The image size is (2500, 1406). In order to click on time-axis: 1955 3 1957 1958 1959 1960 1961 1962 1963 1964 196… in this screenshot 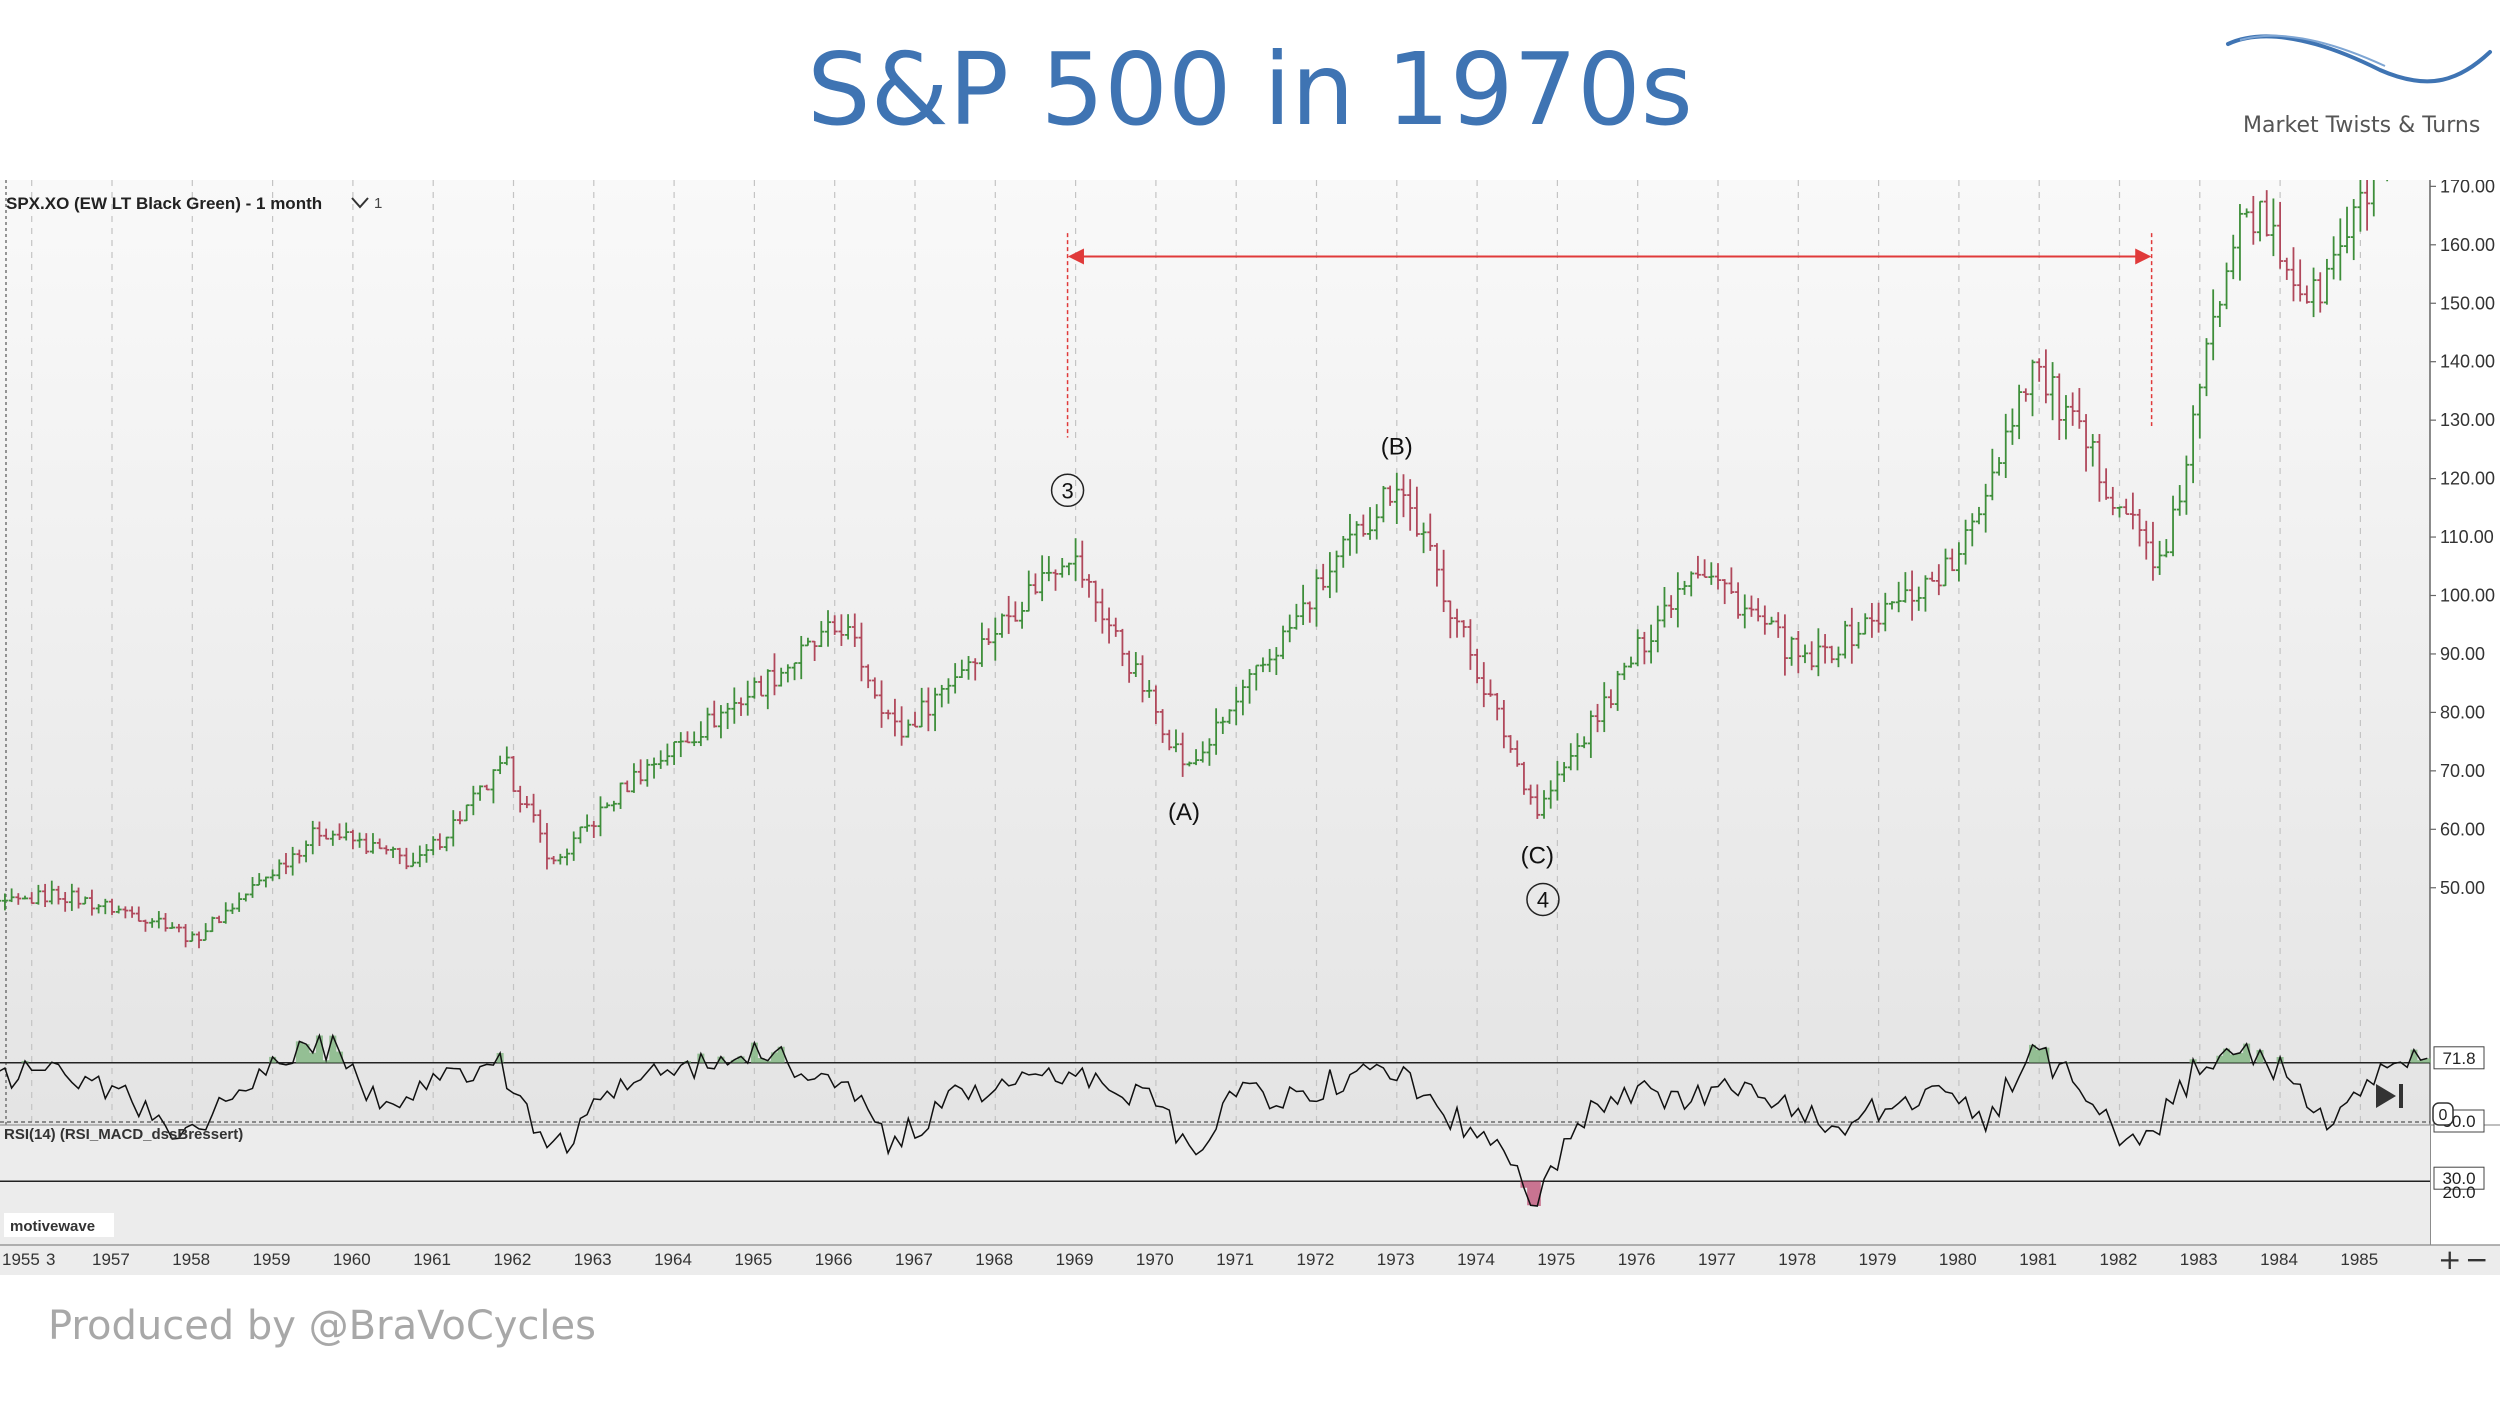, I will do `click(1250, 1259)`.